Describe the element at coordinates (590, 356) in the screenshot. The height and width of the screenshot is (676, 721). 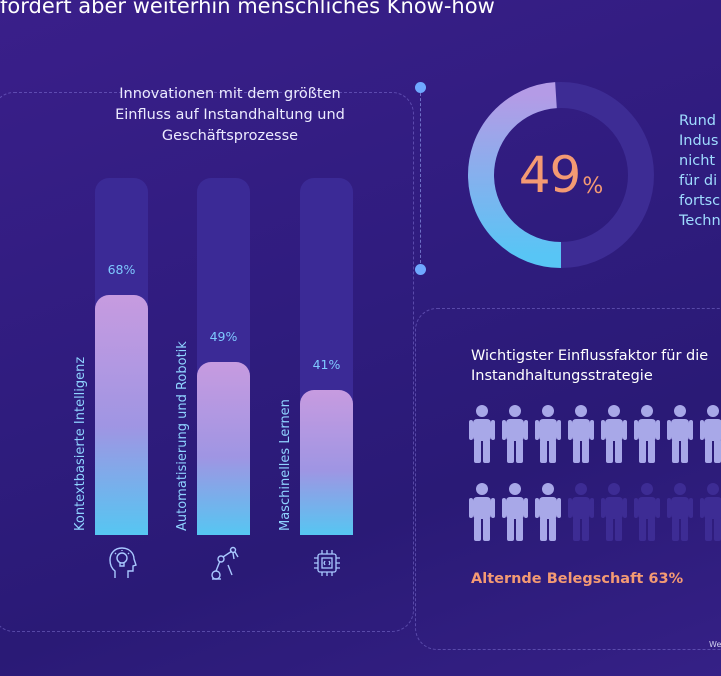
I see `factor-title-line: Wichtigster Einflussfaktor für die` at that location.